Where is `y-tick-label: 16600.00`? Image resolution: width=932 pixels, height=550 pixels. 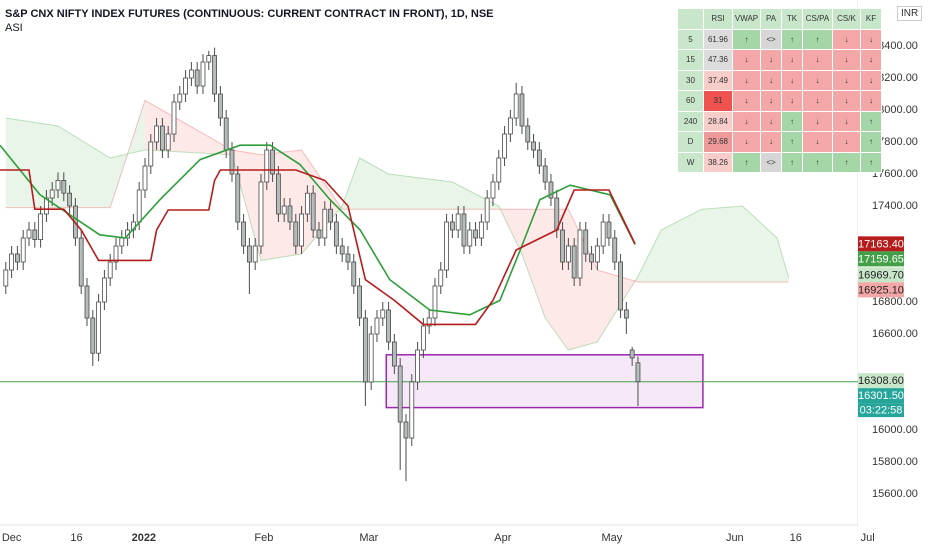 y-tick-label: 16600.00 is located at coordinates (895, 334).